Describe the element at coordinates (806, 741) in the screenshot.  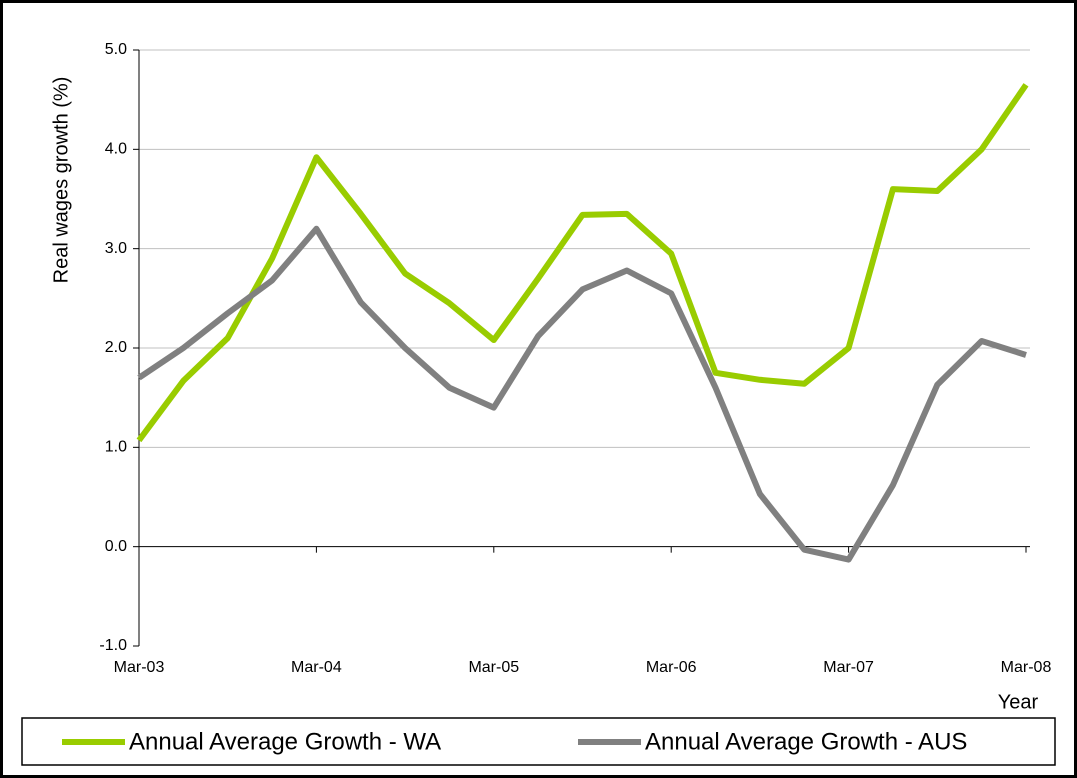
I see `legend-label: Annual Average Growth - AUS` at that location.